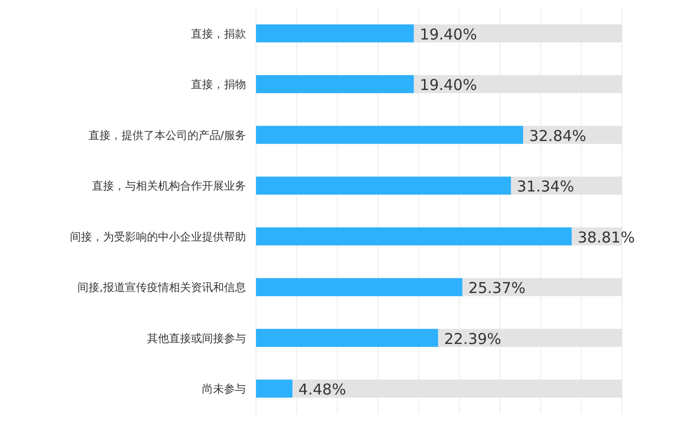 The width and height of the screenshot is (700, 422). Describe the element at coordinates (218, 33) in the screenshot. I see `y-tick-label: 直接，捐款` at that location.